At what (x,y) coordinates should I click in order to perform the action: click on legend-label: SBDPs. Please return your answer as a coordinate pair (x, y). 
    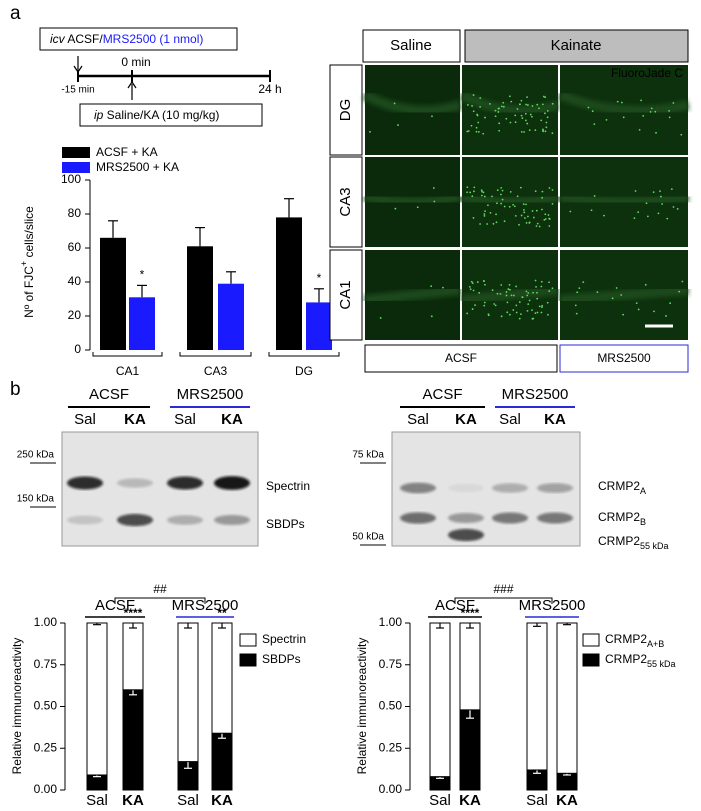
    Looking at the image, I should click on (281, 659).